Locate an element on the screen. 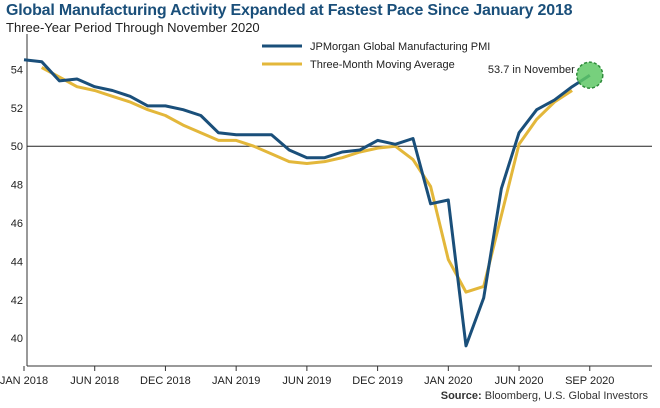  y-tick-label: 40 is located at coordinates (17, 339).